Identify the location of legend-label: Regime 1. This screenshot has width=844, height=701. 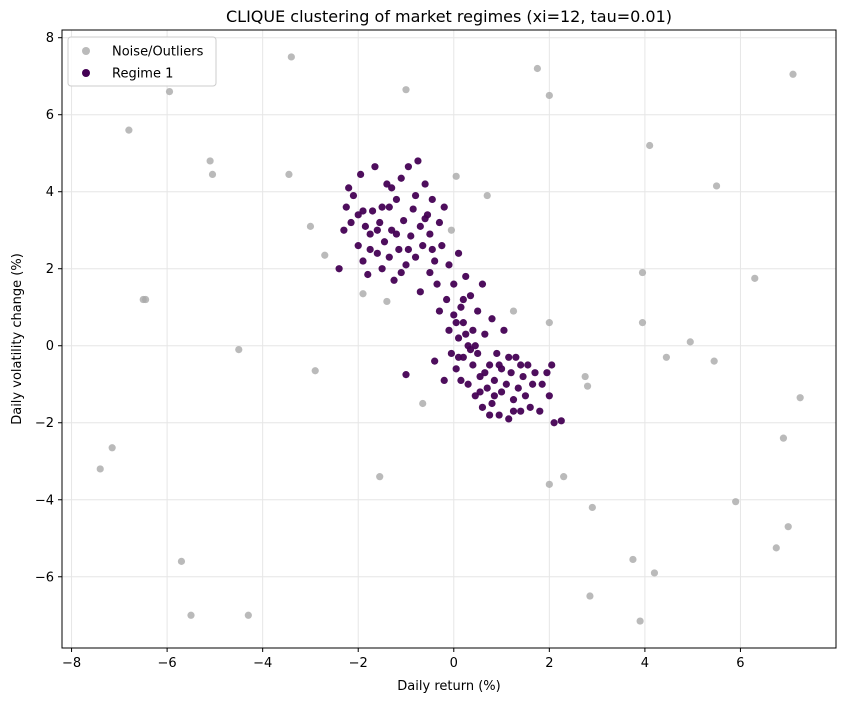
(142, 74).